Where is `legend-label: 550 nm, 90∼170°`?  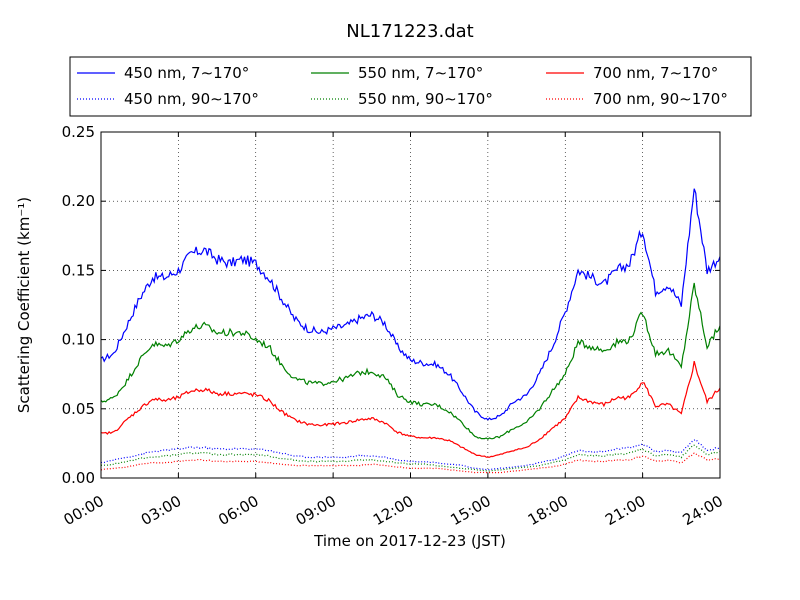 legend-label: 550 nm, 90∼170° is located at coordinates (425, 99).